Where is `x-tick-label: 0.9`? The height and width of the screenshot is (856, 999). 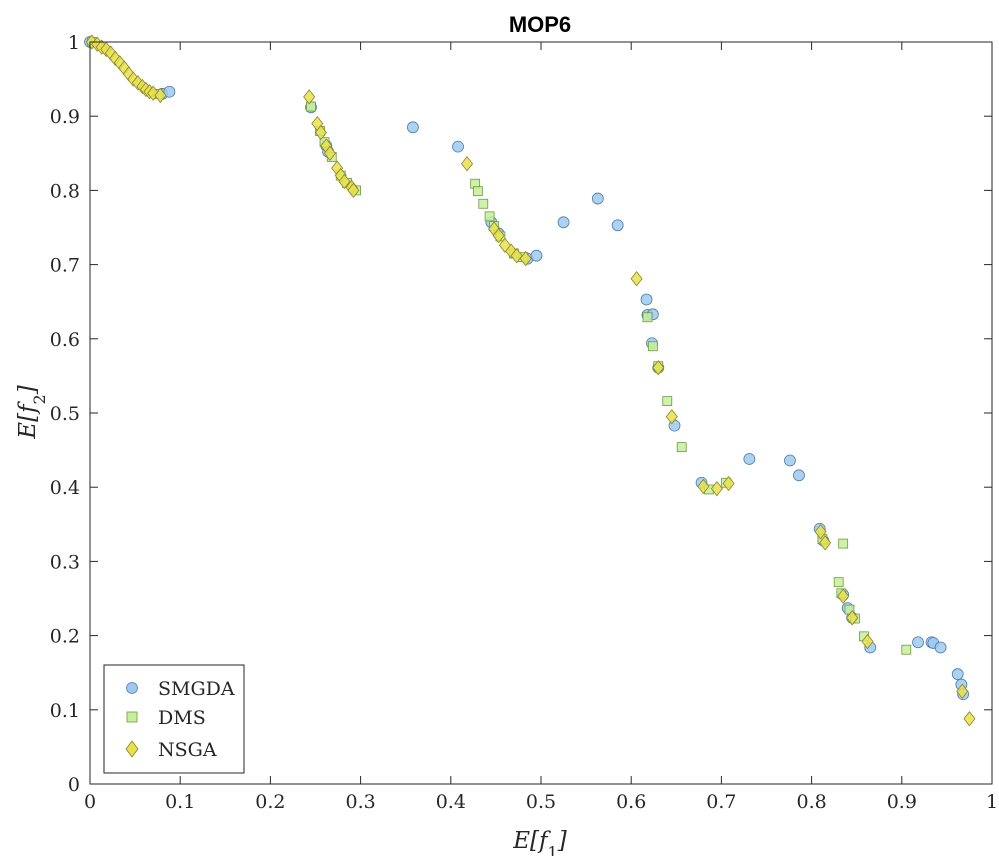 x-tick-label: 0.9 is located at coordinates (902, 802).